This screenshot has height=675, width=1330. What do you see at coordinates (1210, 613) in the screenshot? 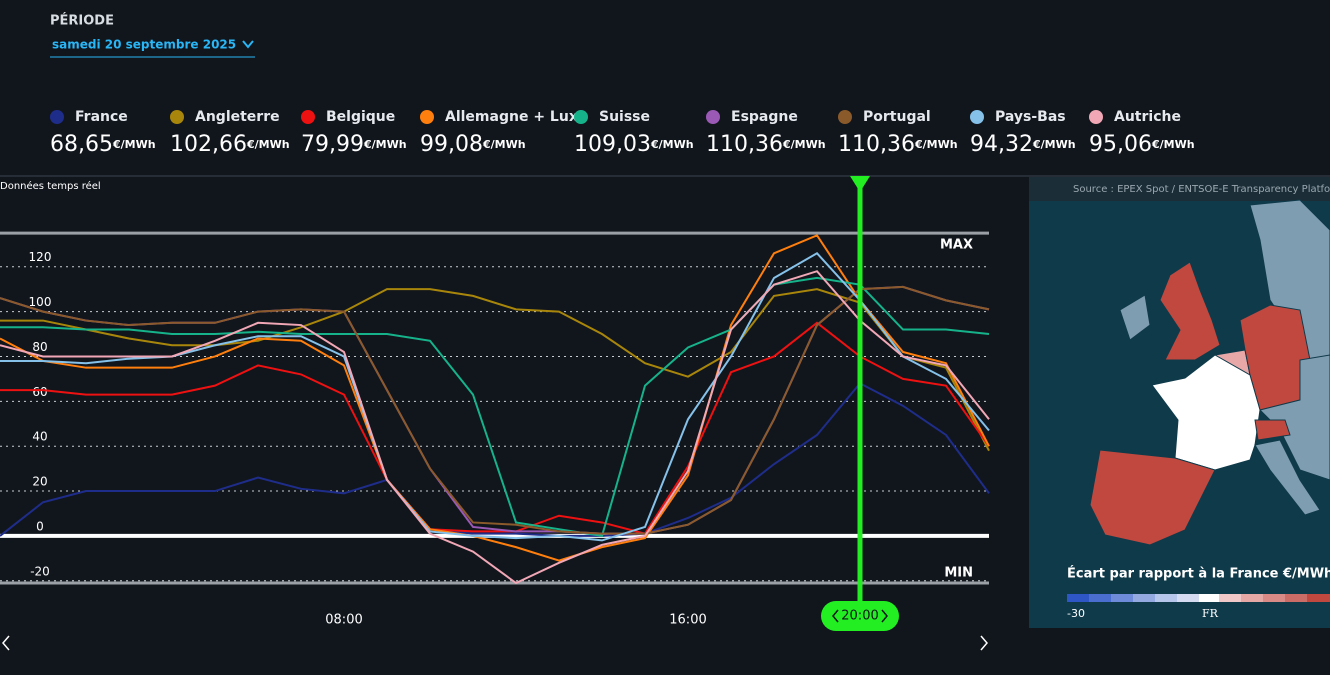
I see `scale-mid: FR` at bounding box center [1210, 613].